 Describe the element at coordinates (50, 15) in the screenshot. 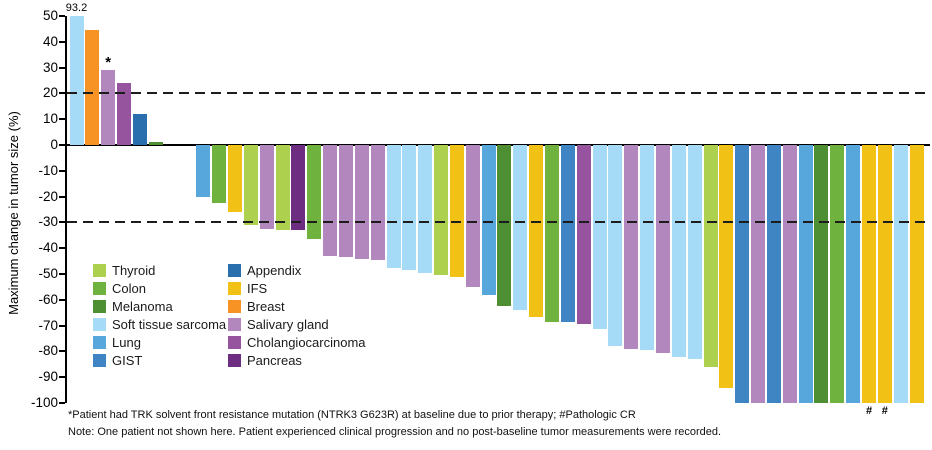

I see `y-tick-label: 50` at that location.